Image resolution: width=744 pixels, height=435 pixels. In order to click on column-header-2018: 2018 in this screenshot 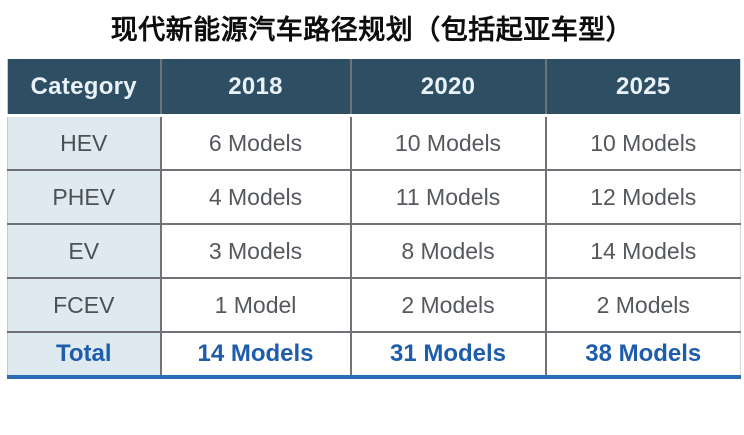, I will do `click(256, 88)`.